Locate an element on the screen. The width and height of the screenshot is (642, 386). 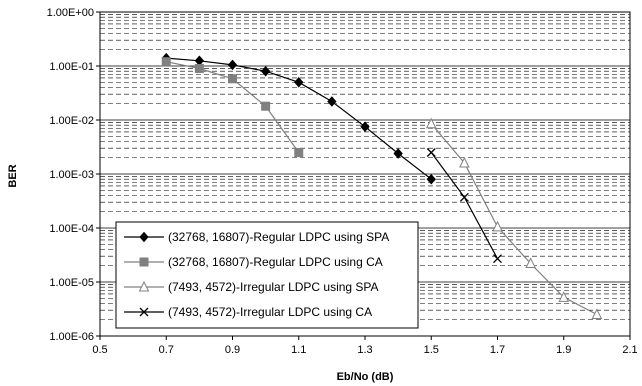
y-tick-label: 1.00E+00 is located at coordinates (70, 13).